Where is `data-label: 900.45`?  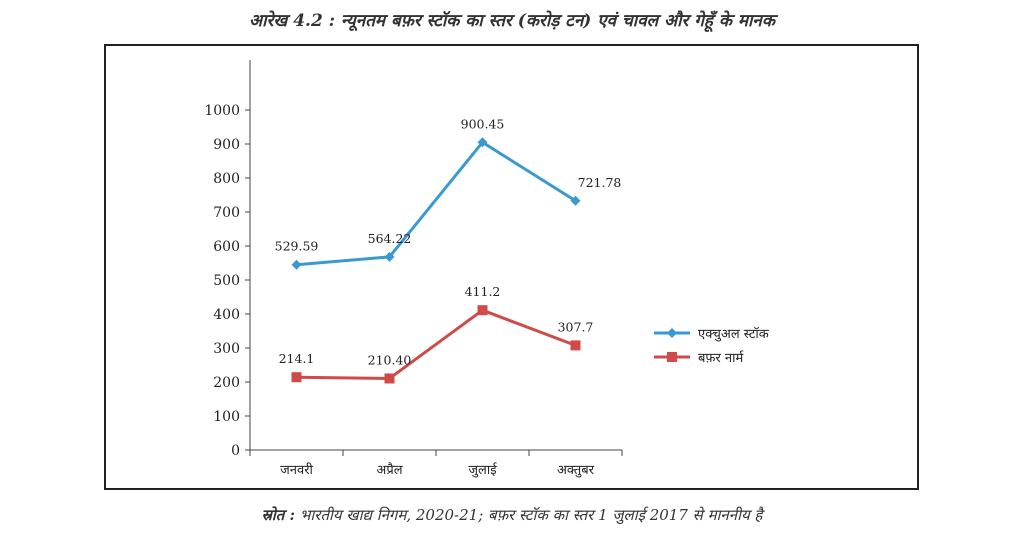 data-label: 900.45 is located at coordinates (483, 123).